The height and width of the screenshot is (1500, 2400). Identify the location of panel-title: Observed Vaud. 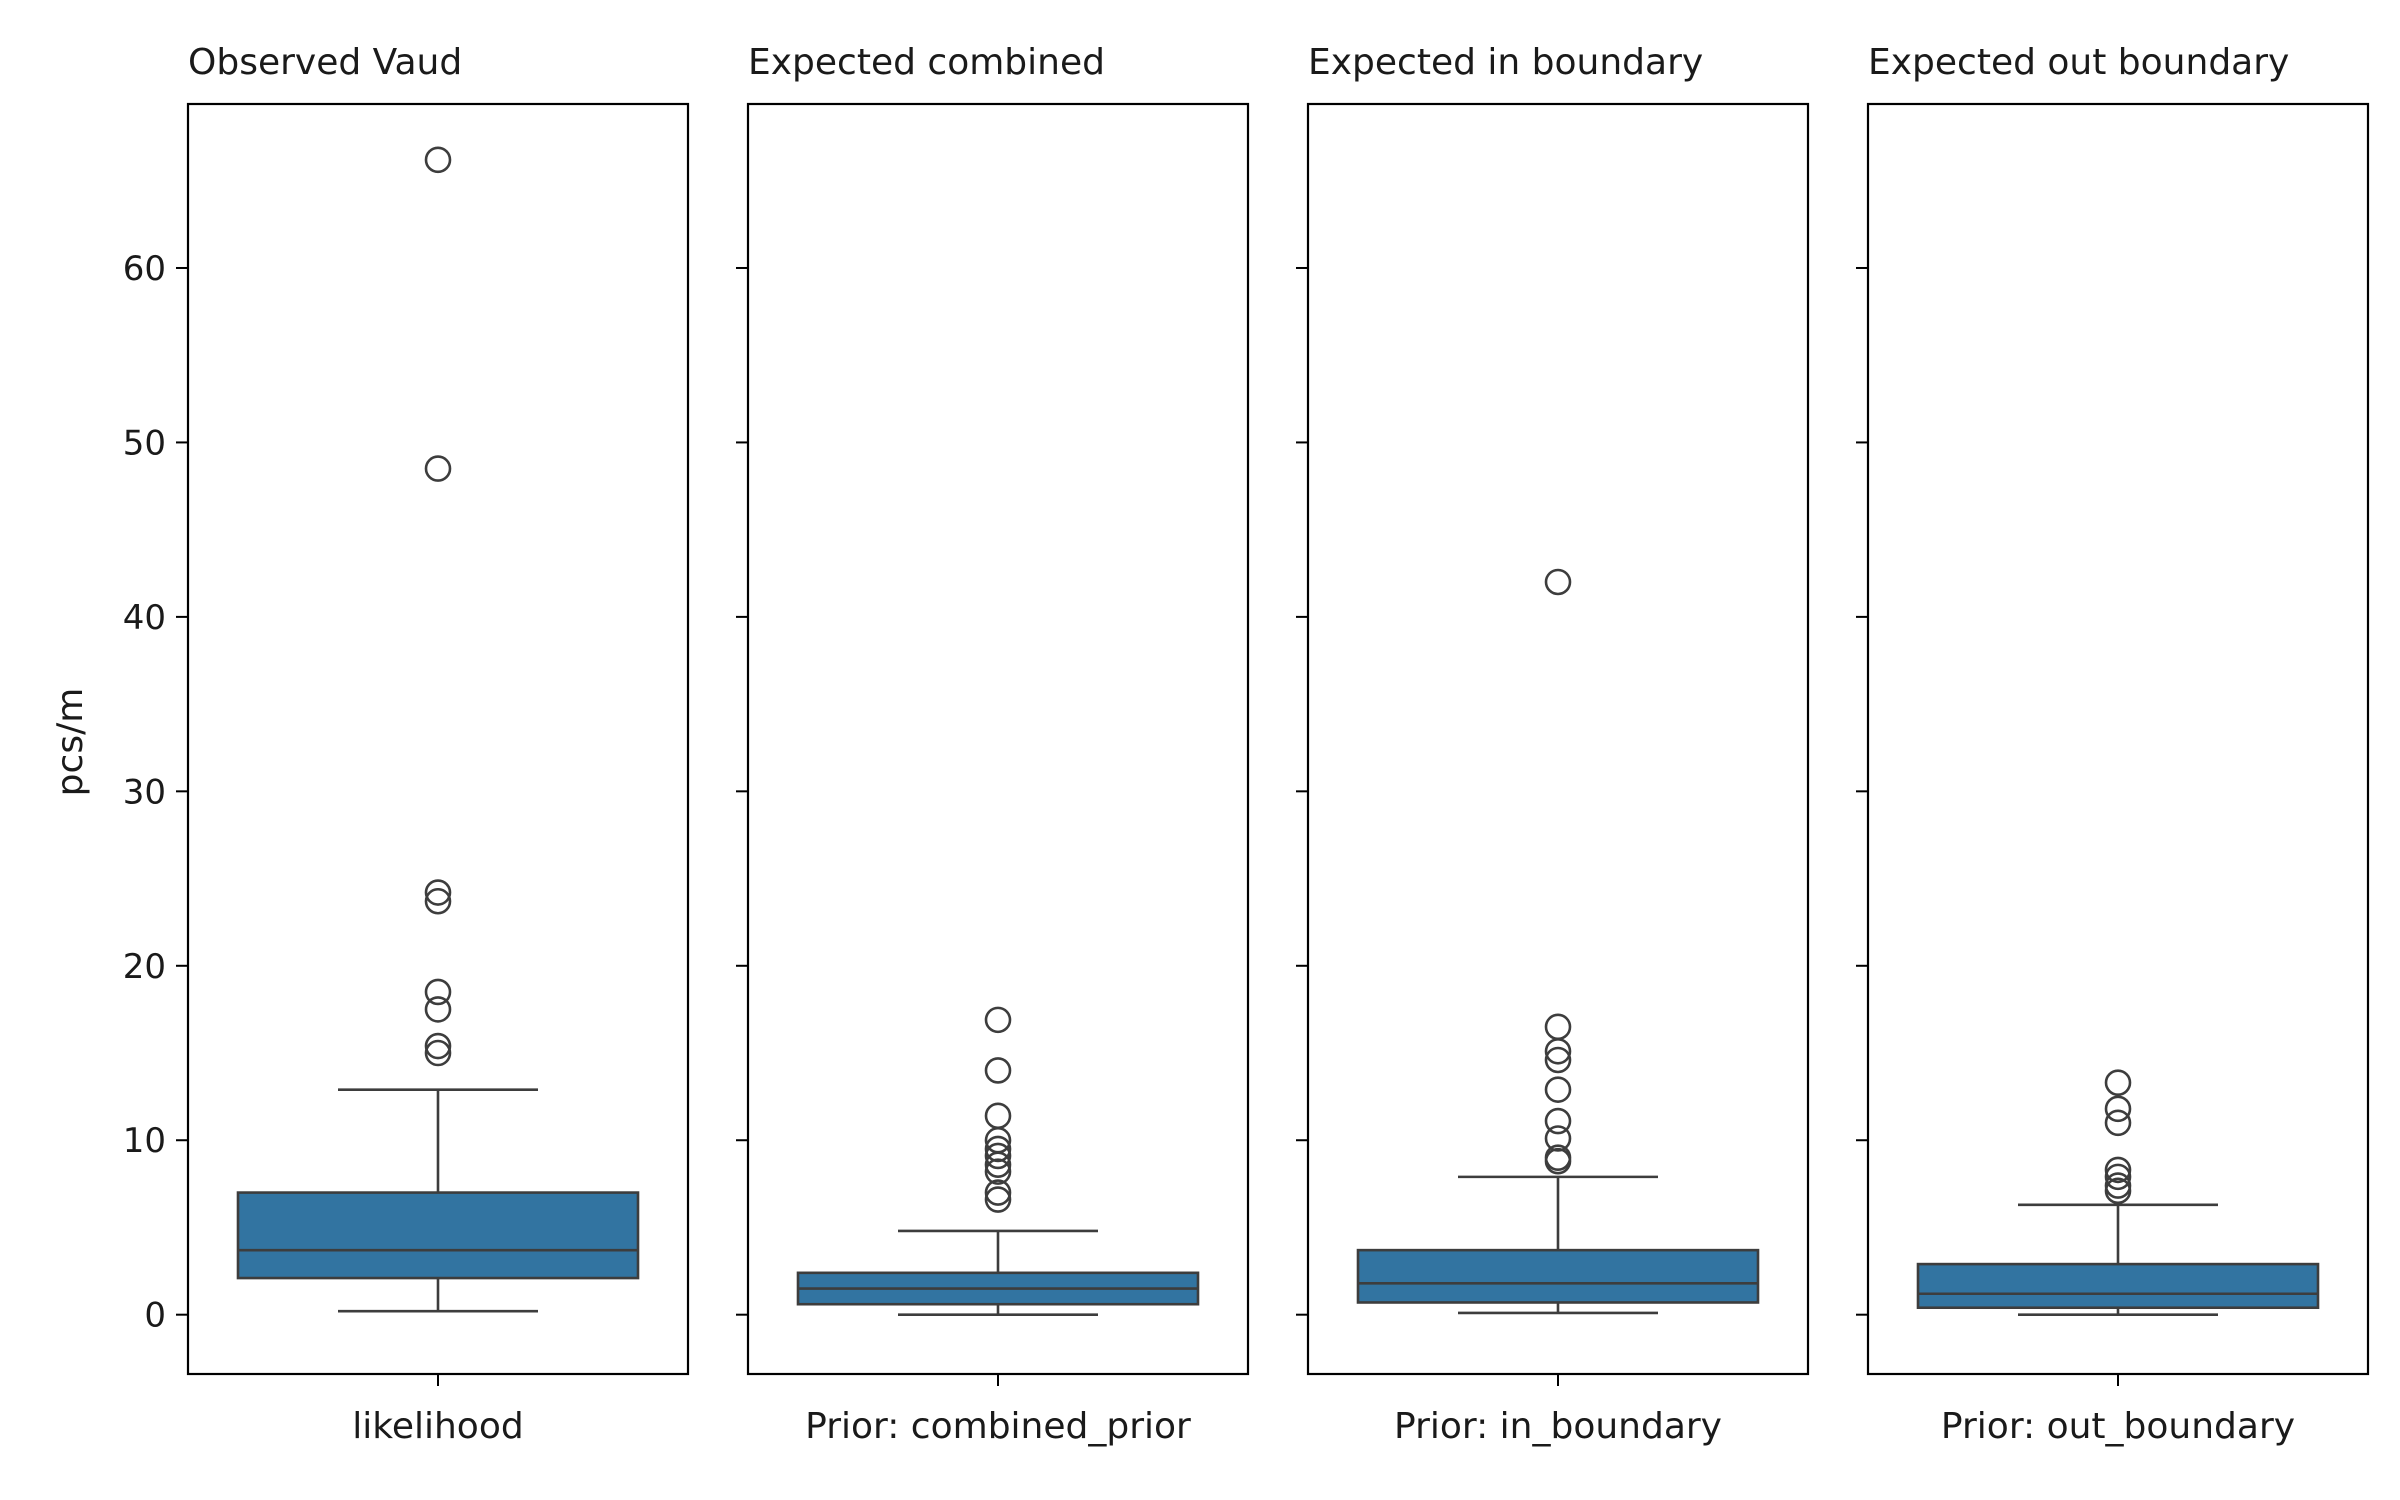
(325, 62).